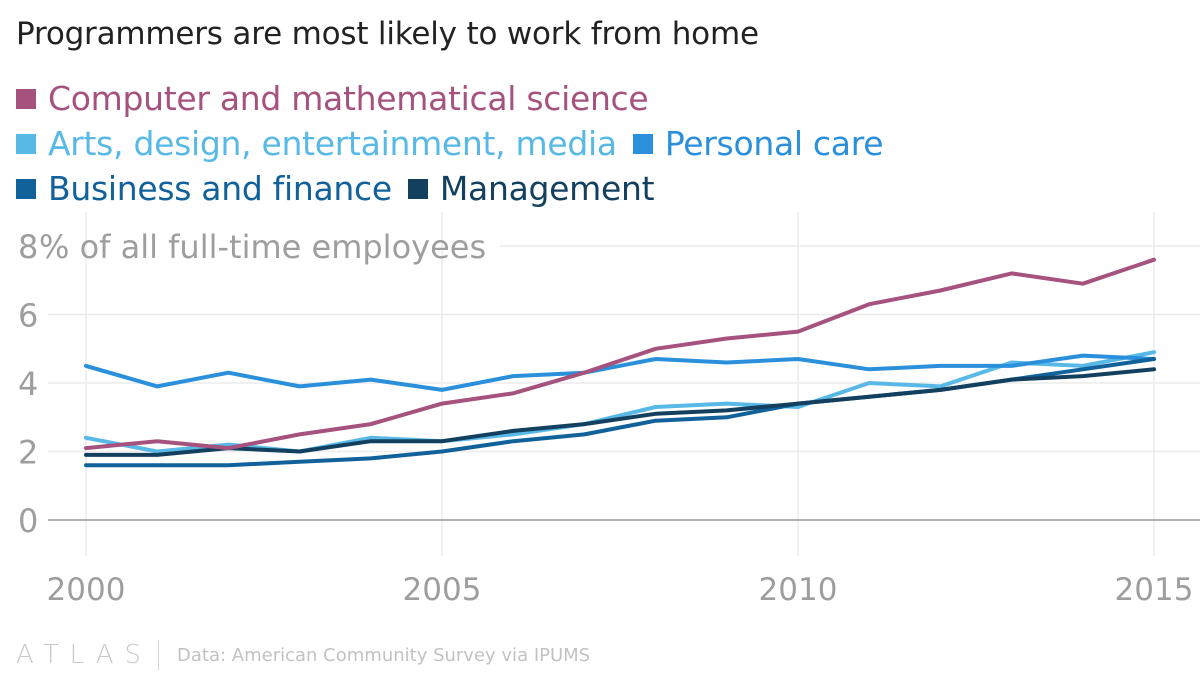 This screenshot has width=1200, height=686. What do you see at coordinates (442, 590) in the screenshot?
I see `x-tick-label: 2005` at bounding box center [442, 590].